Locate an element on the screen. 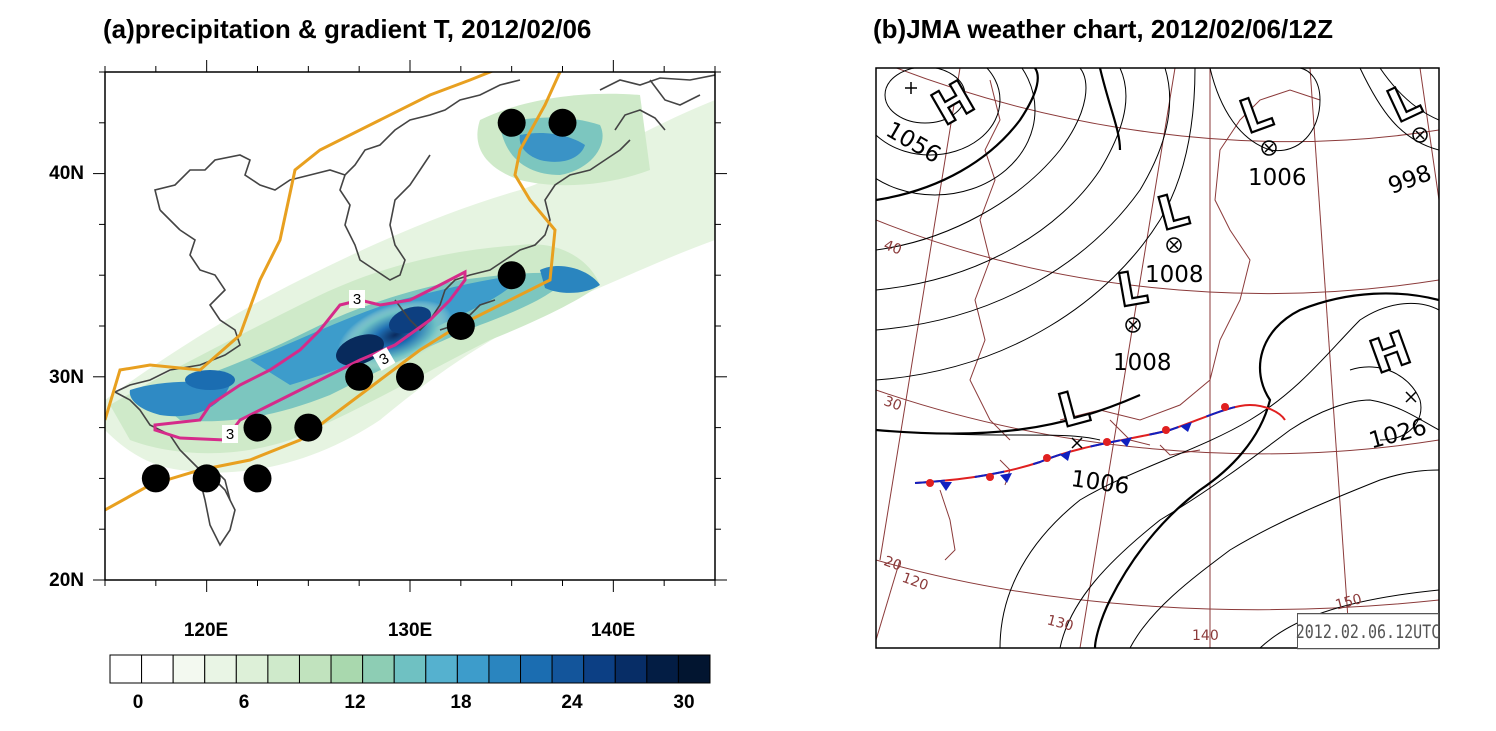 The height and width of the screenshot is (731, 1496). lat-label-30n: 30N is located at coordinates (66, 377).